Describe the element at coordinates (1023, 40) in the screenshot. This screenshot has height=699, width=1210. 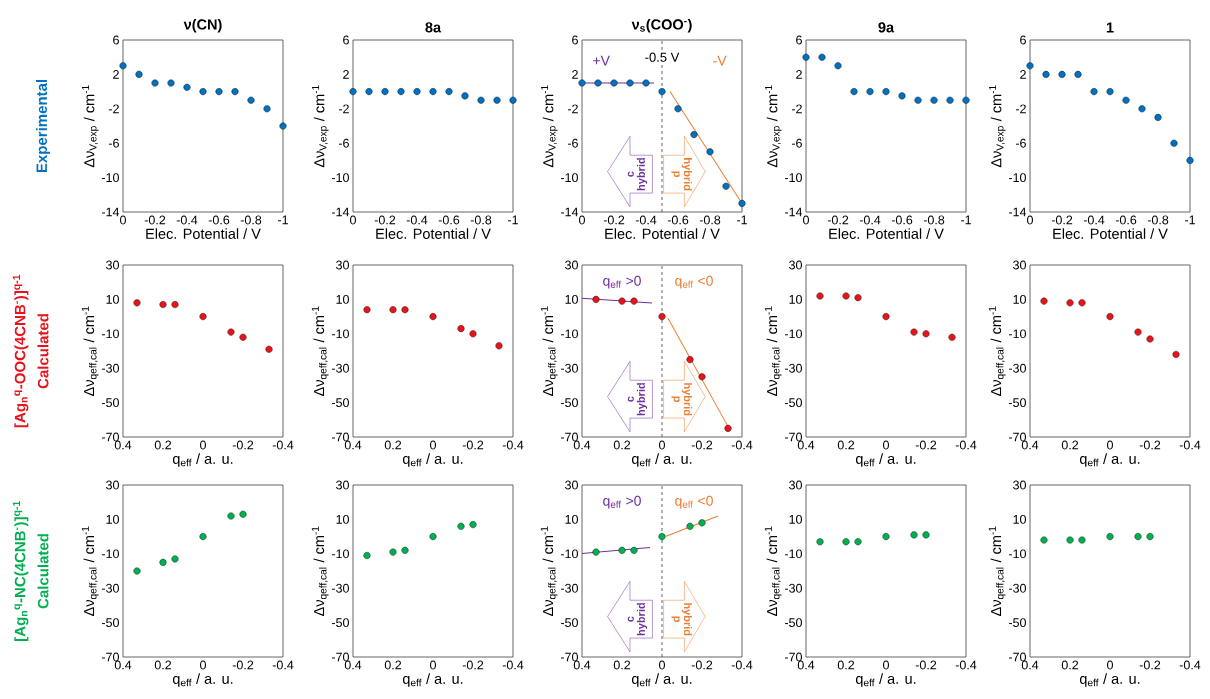
I see `y-tick-label: 6` at that location.